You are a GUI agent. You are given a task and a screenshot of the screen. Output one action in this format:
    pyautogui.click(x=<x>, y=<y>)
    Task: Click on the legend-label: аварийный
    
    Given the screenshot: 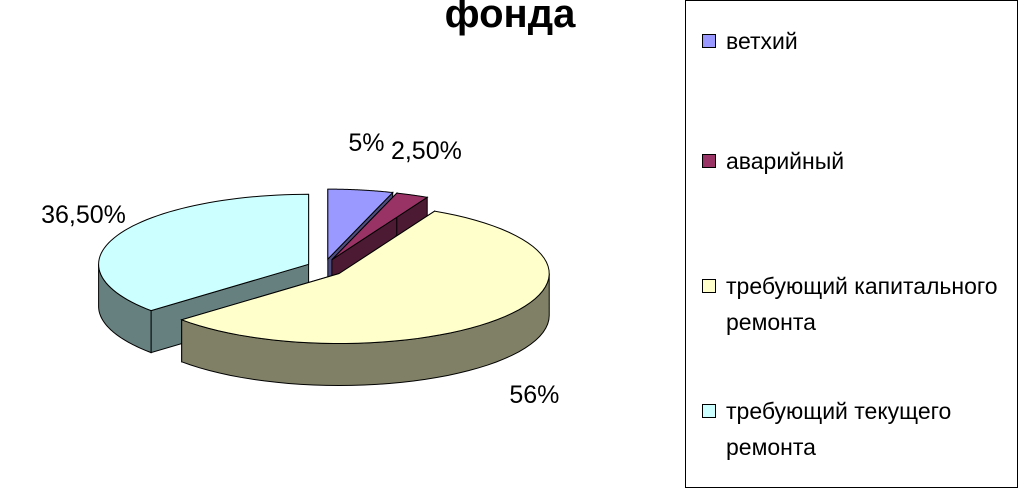 What is the action you would take?
    pyautogui.click(x=785, y=161)
    